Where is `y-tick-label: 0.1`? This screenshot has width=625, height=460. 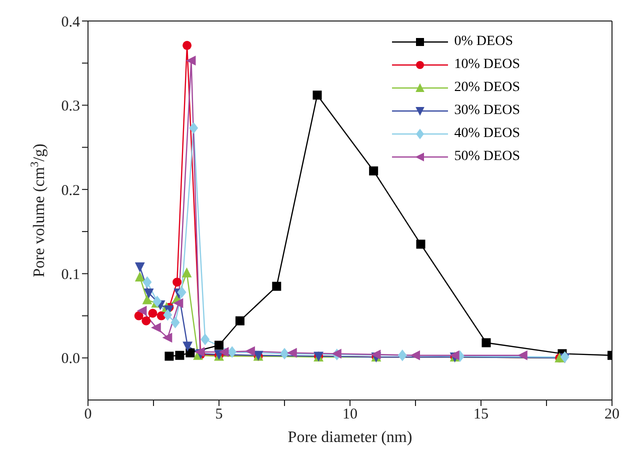 y-tick-label: 0.1 is located at coordinates (70, 274).